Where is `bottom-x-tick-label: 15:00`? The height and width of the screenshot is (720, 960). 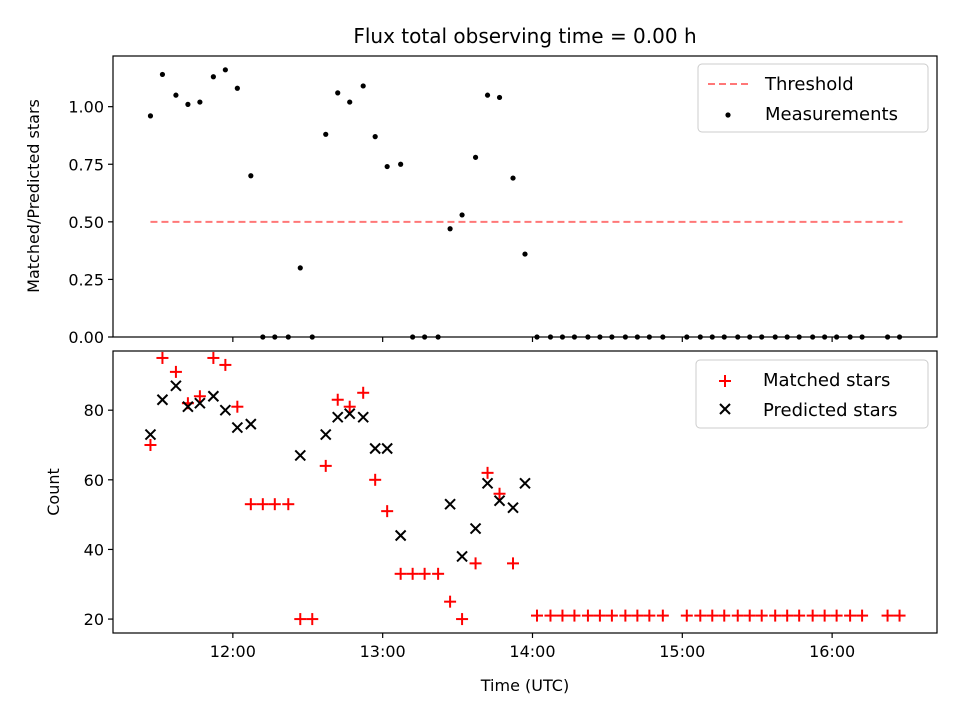 bottom-x-tick-label: 15:00 is located at coordinates (682, 651).